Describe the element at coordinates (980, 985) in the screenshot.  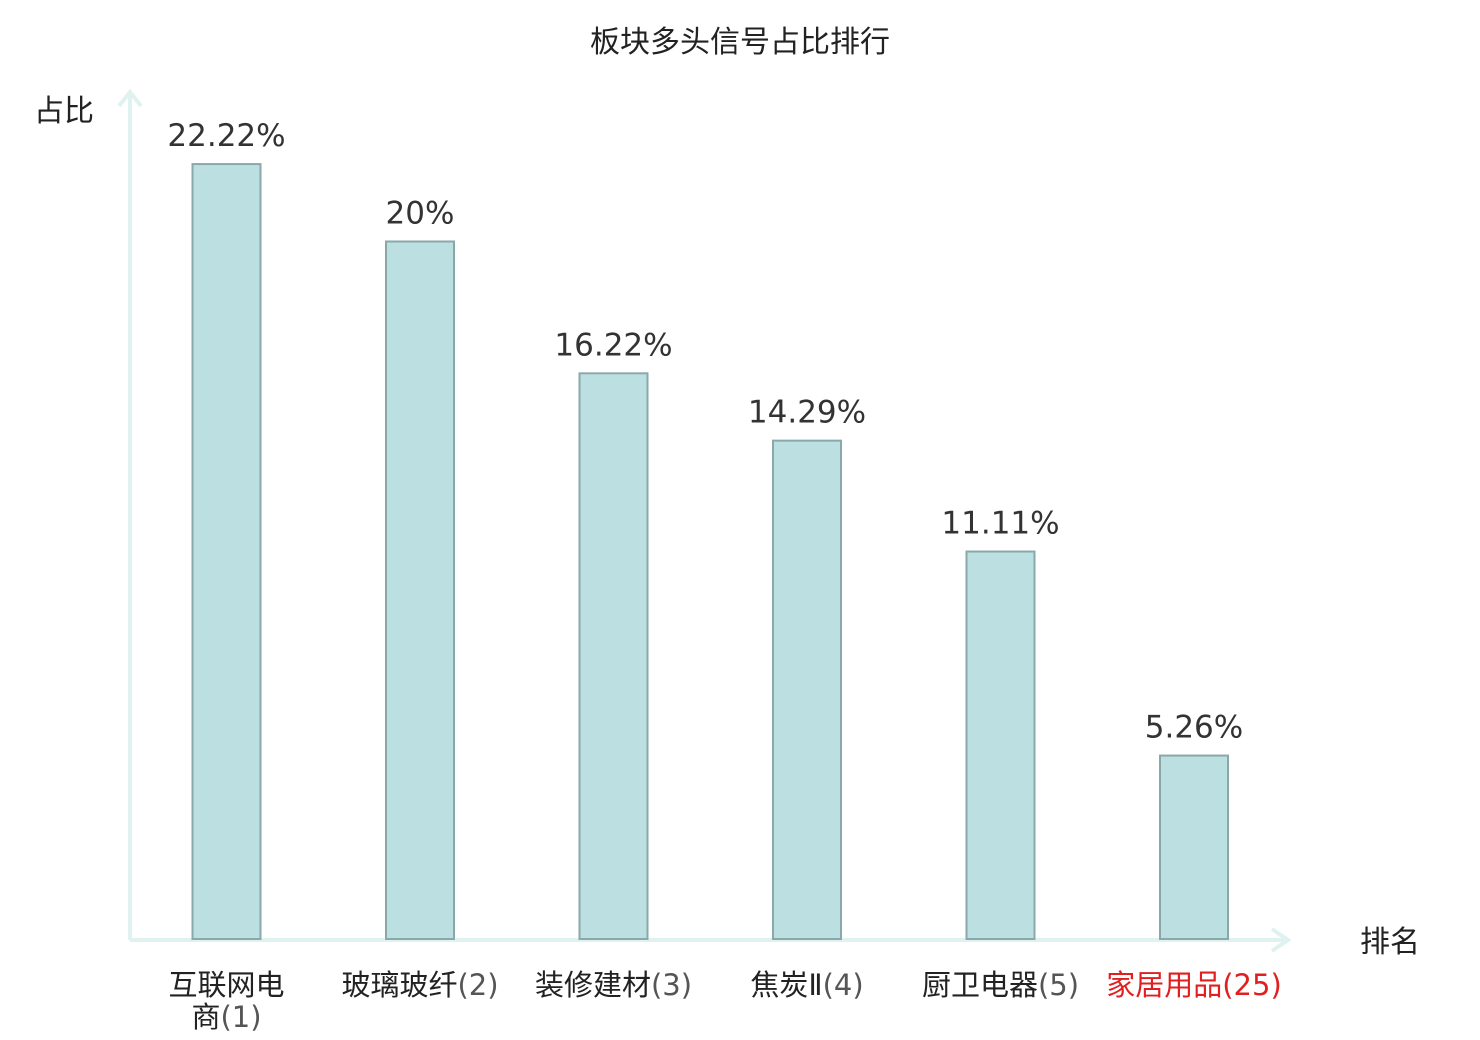
I see `x-tick-name: 厨卫电器` at that location.